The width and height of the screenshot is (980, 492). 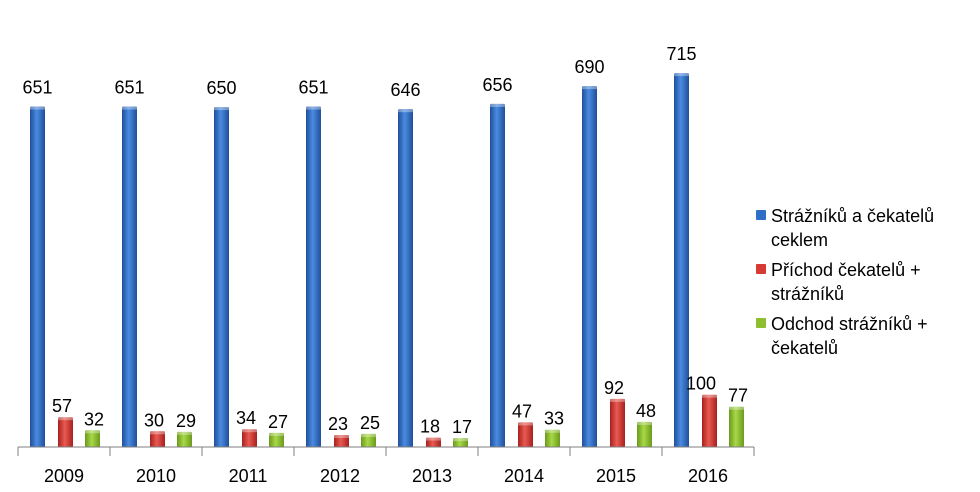 What do you see at coordinates (616, 476) in the screenshot?
I see `x-tick-label: 2015` at bounding box center [616, 476].